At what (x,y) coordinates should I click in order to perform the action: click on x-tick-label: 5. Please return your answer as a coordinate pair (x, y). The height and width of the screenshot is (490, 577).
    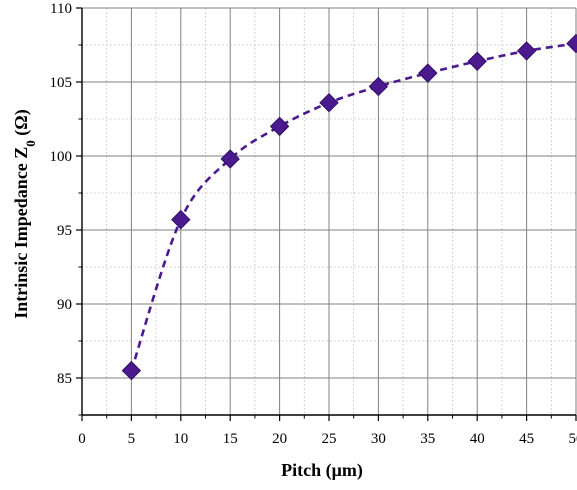
    Looking at the image, I should click on (132, 439).